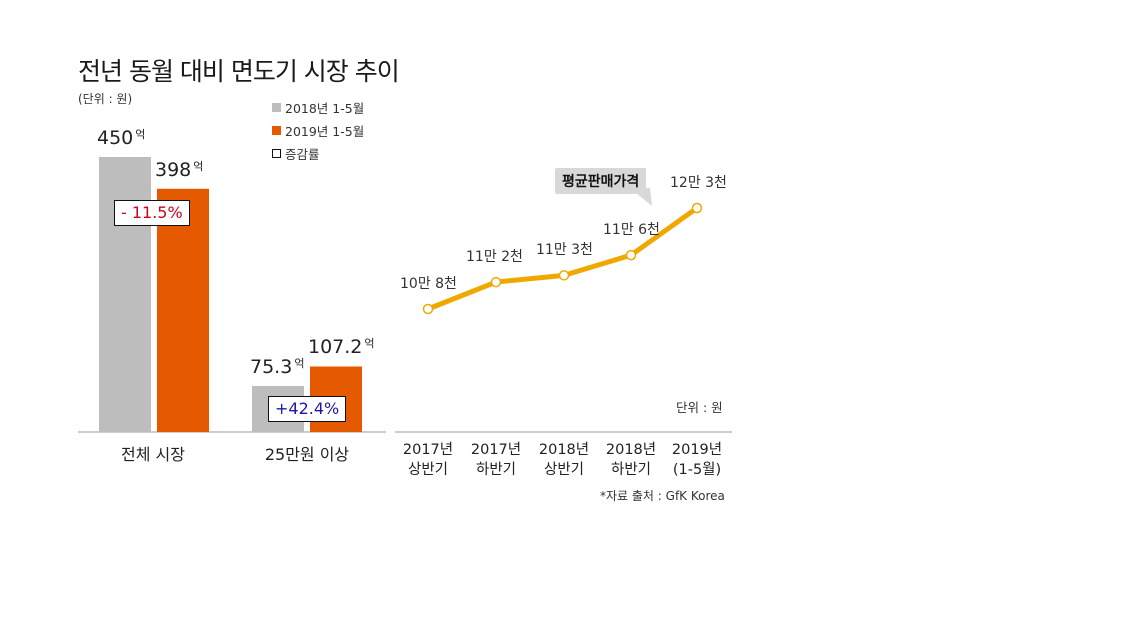  I want to click on legend-item-2019: 2019년 1-5월, so click(318, 130).